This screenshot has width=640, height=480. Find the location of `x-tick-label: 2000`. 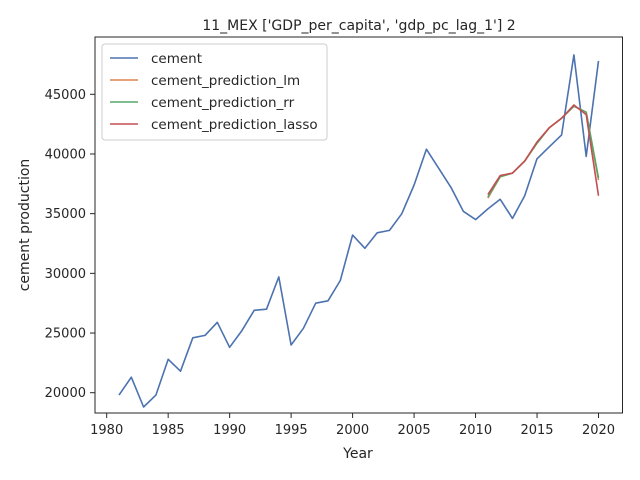

x-tick-label: 2000 is located at coordinates (352, 430).